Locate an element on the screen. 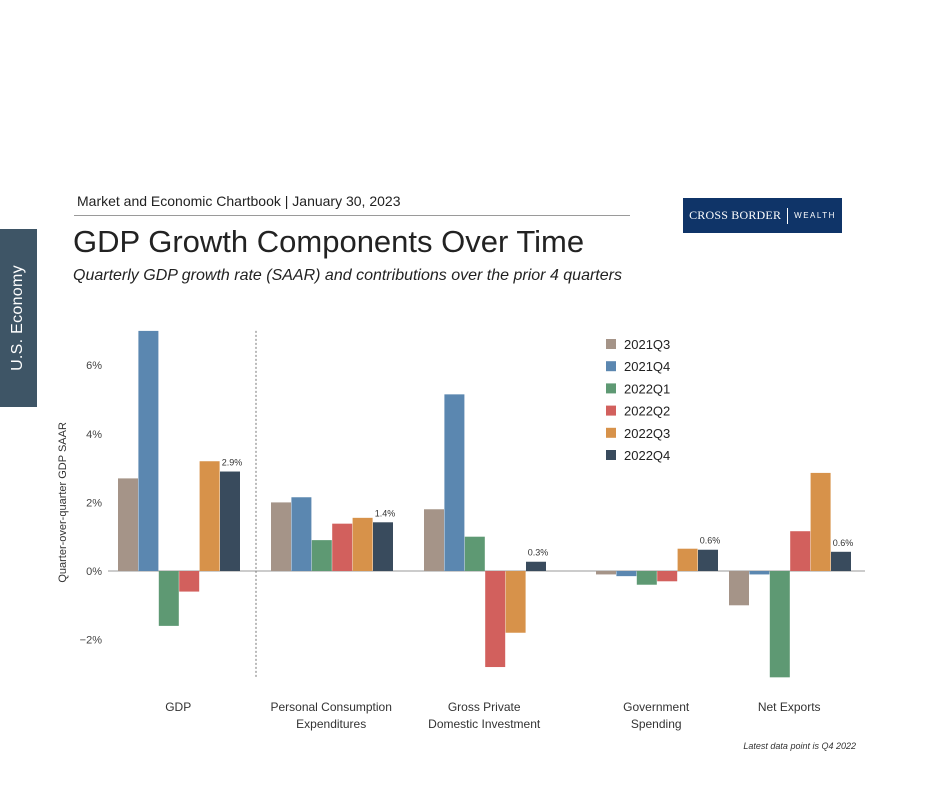  legend-label: 2021Q3 is located at coordinates (647, 344).